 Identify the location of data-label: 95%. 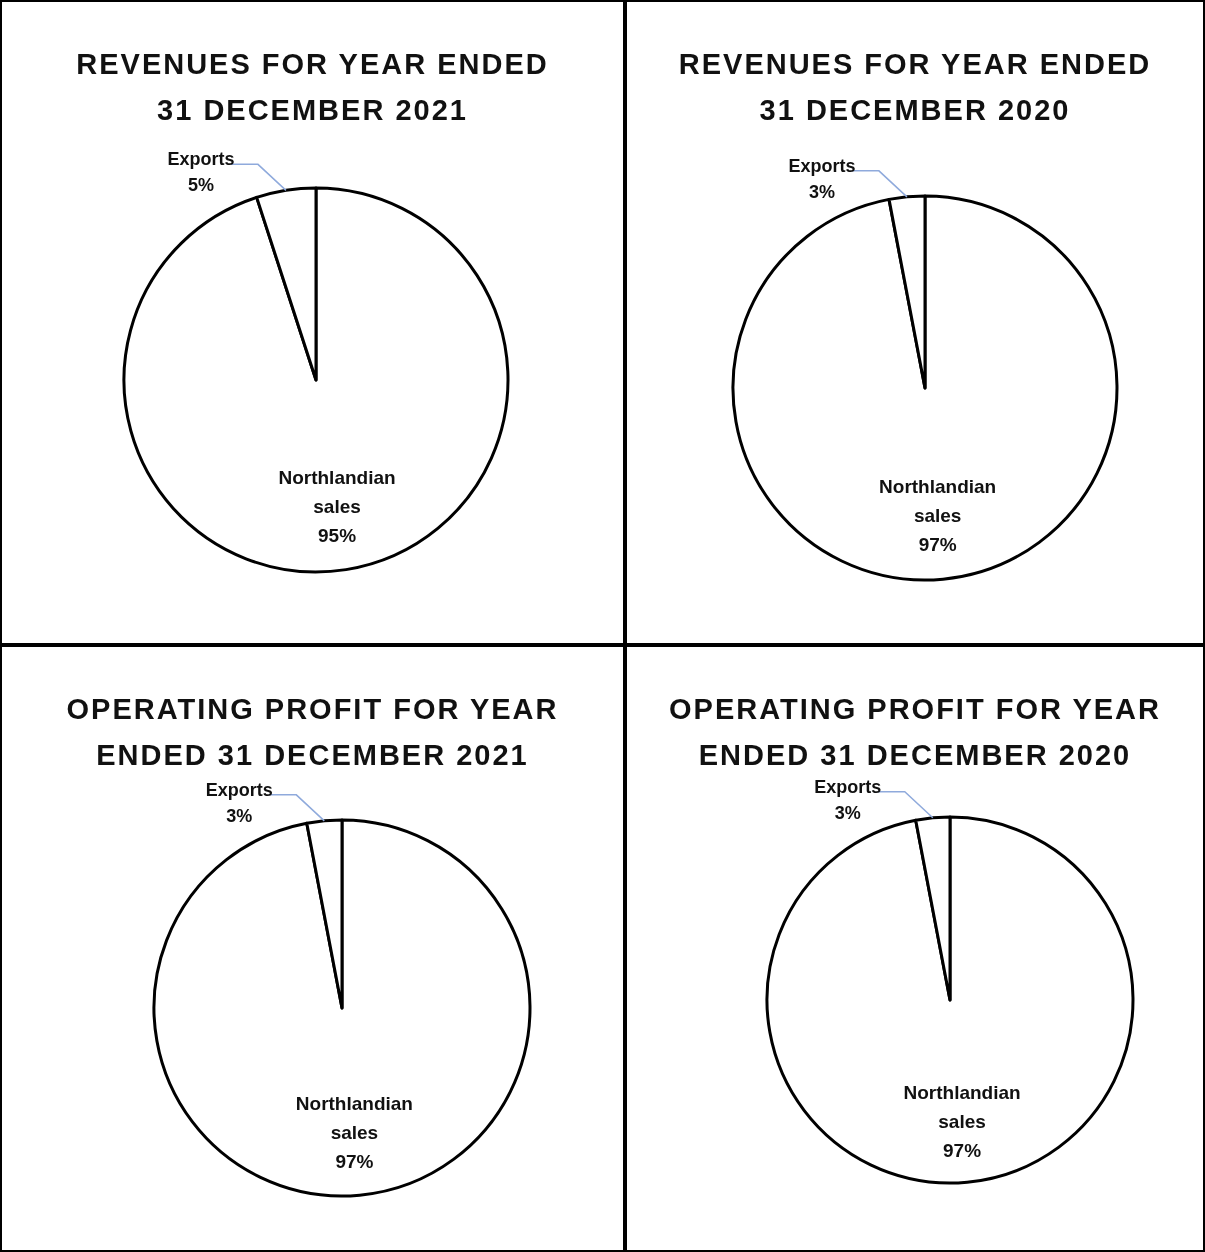
(337, 535).